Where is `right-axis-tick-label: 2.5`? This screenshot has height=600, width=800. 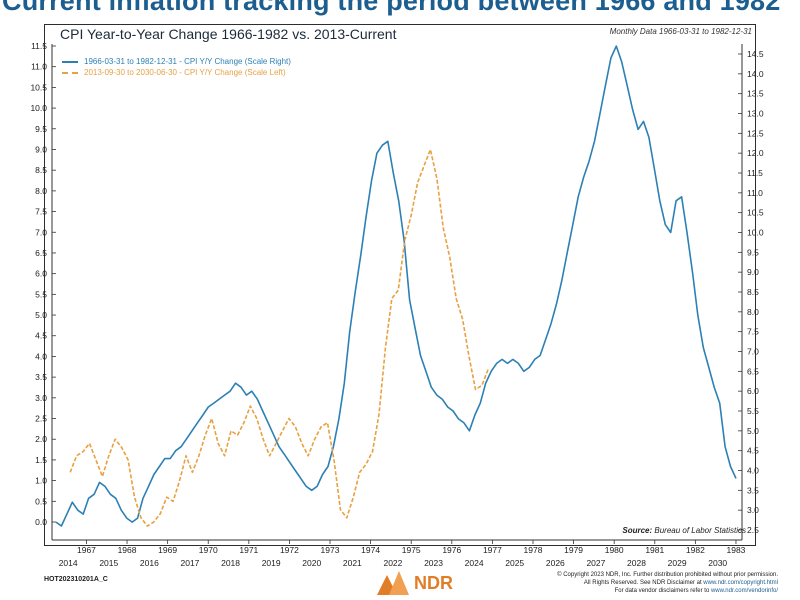
right-axis-tick-label: 2.5 is located at coordinates (753, 530).